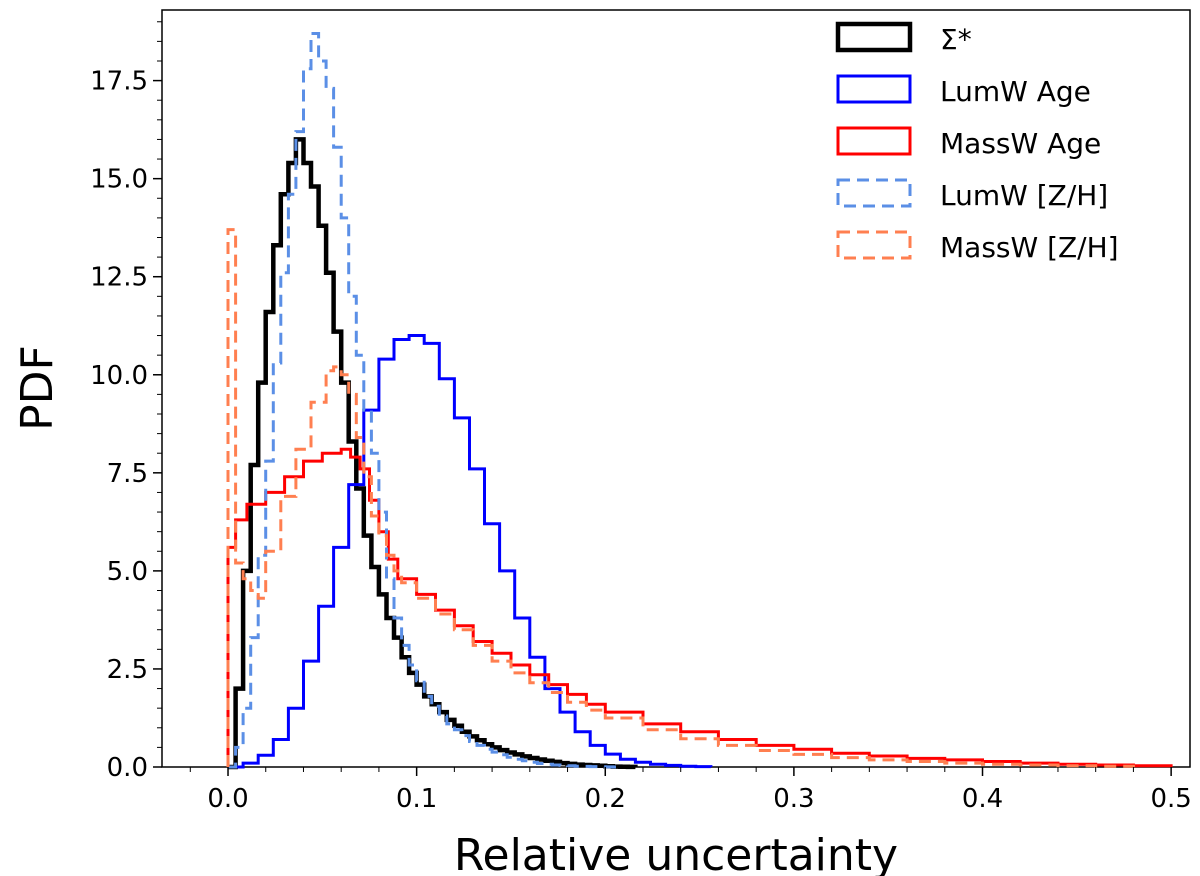  I want to click on x-tick-label: 0.1, so click(416, 799).